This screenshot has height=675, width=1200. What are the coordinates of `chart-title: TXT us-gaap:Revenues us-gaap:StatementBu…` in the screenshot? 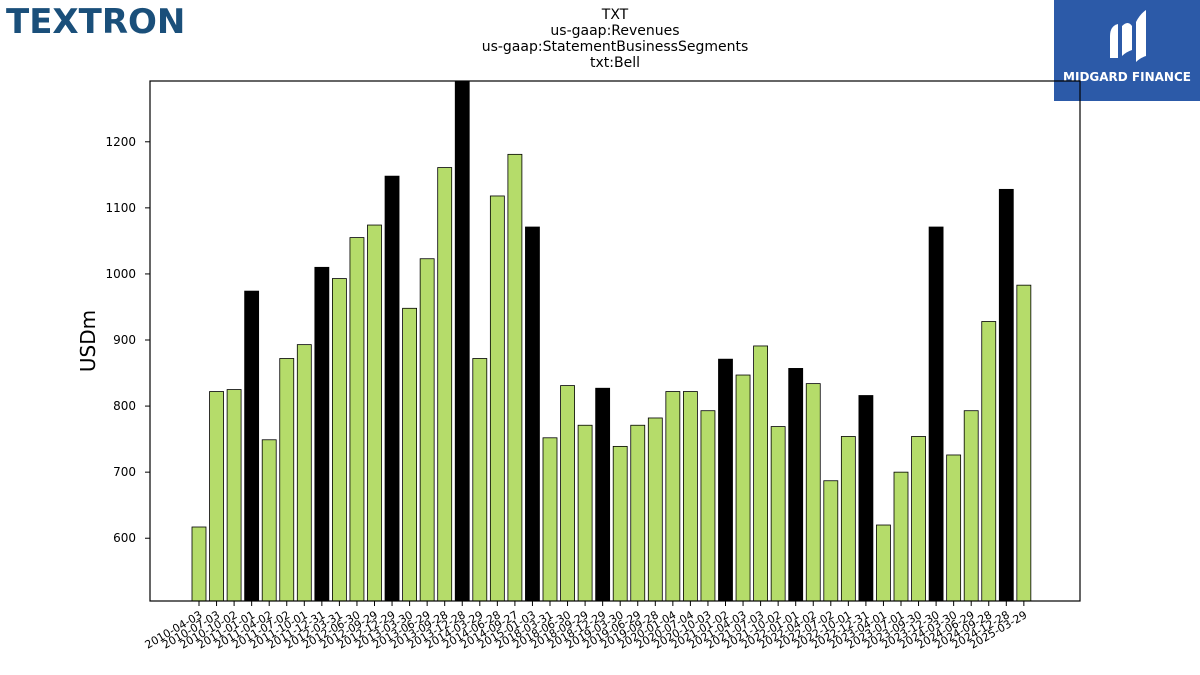 It's located at (615, 39).